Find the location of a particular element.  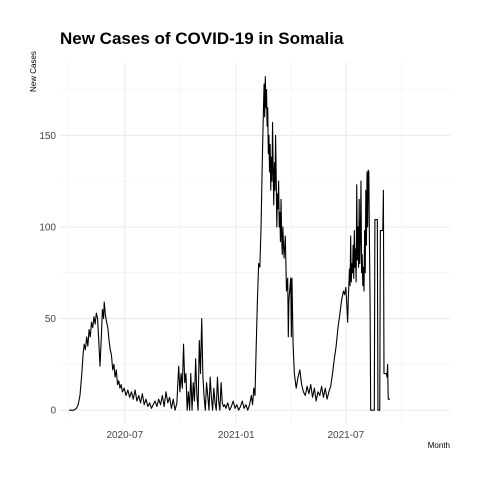

y-tick-label: 50 is located at coordinates (51, 319).